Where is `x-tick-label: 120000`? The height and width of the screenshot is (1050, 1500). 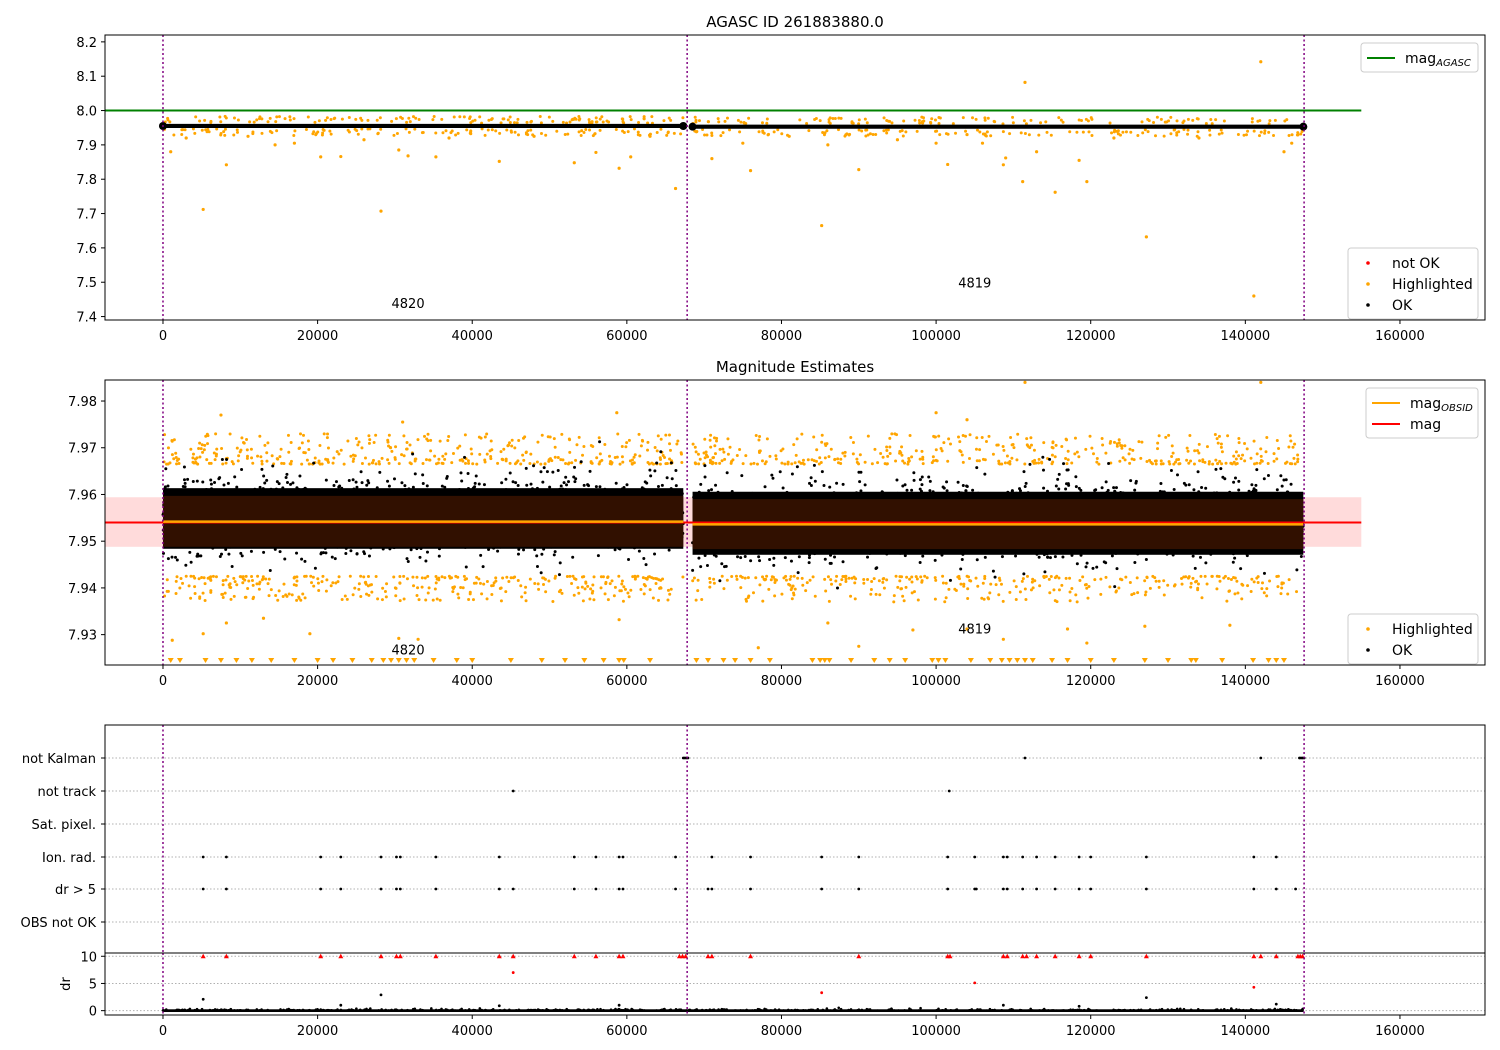 x-tick-label: 120000 is located at coordinates (1091, 336).